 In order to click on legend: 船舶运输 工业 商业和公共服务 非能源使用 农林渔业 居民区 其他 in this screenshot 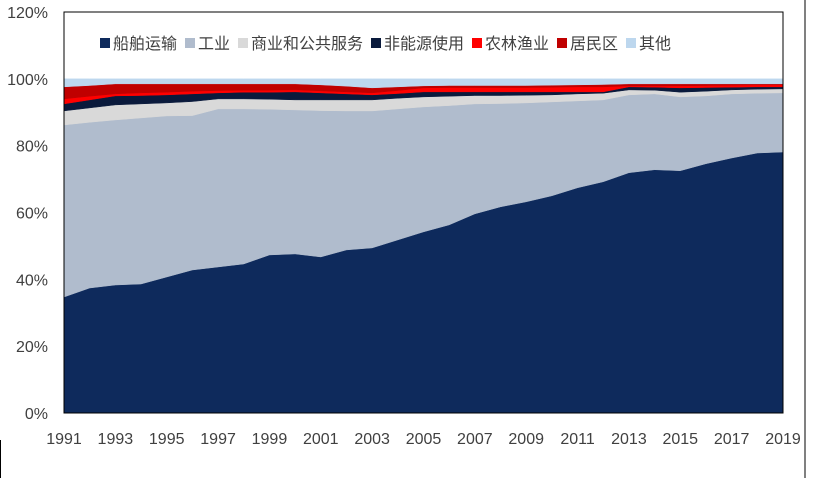, I will do `click(385, 44)`.